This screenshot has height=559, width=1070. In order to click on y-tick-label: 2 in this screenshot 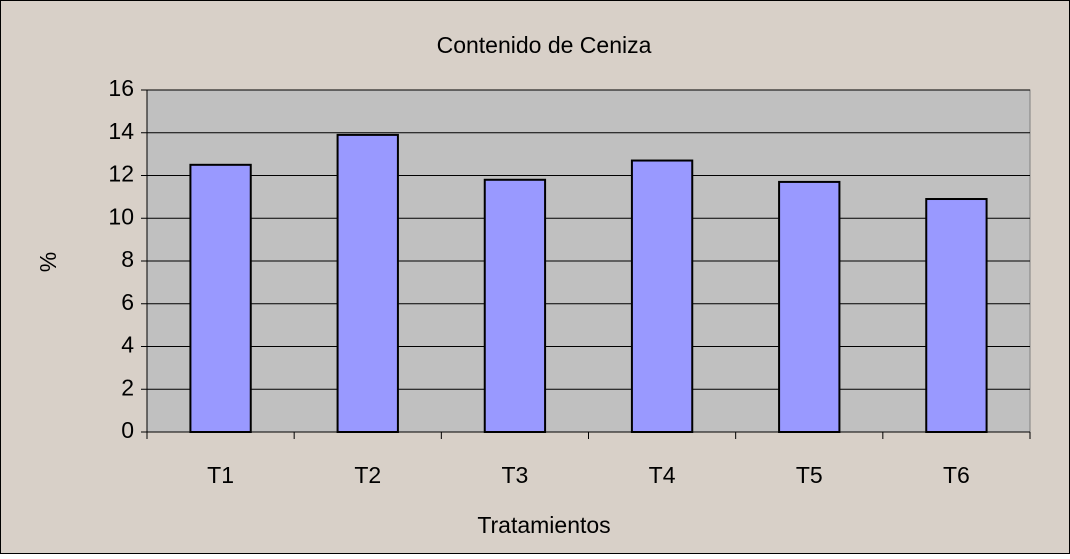, I will do `click(127, 387)`.